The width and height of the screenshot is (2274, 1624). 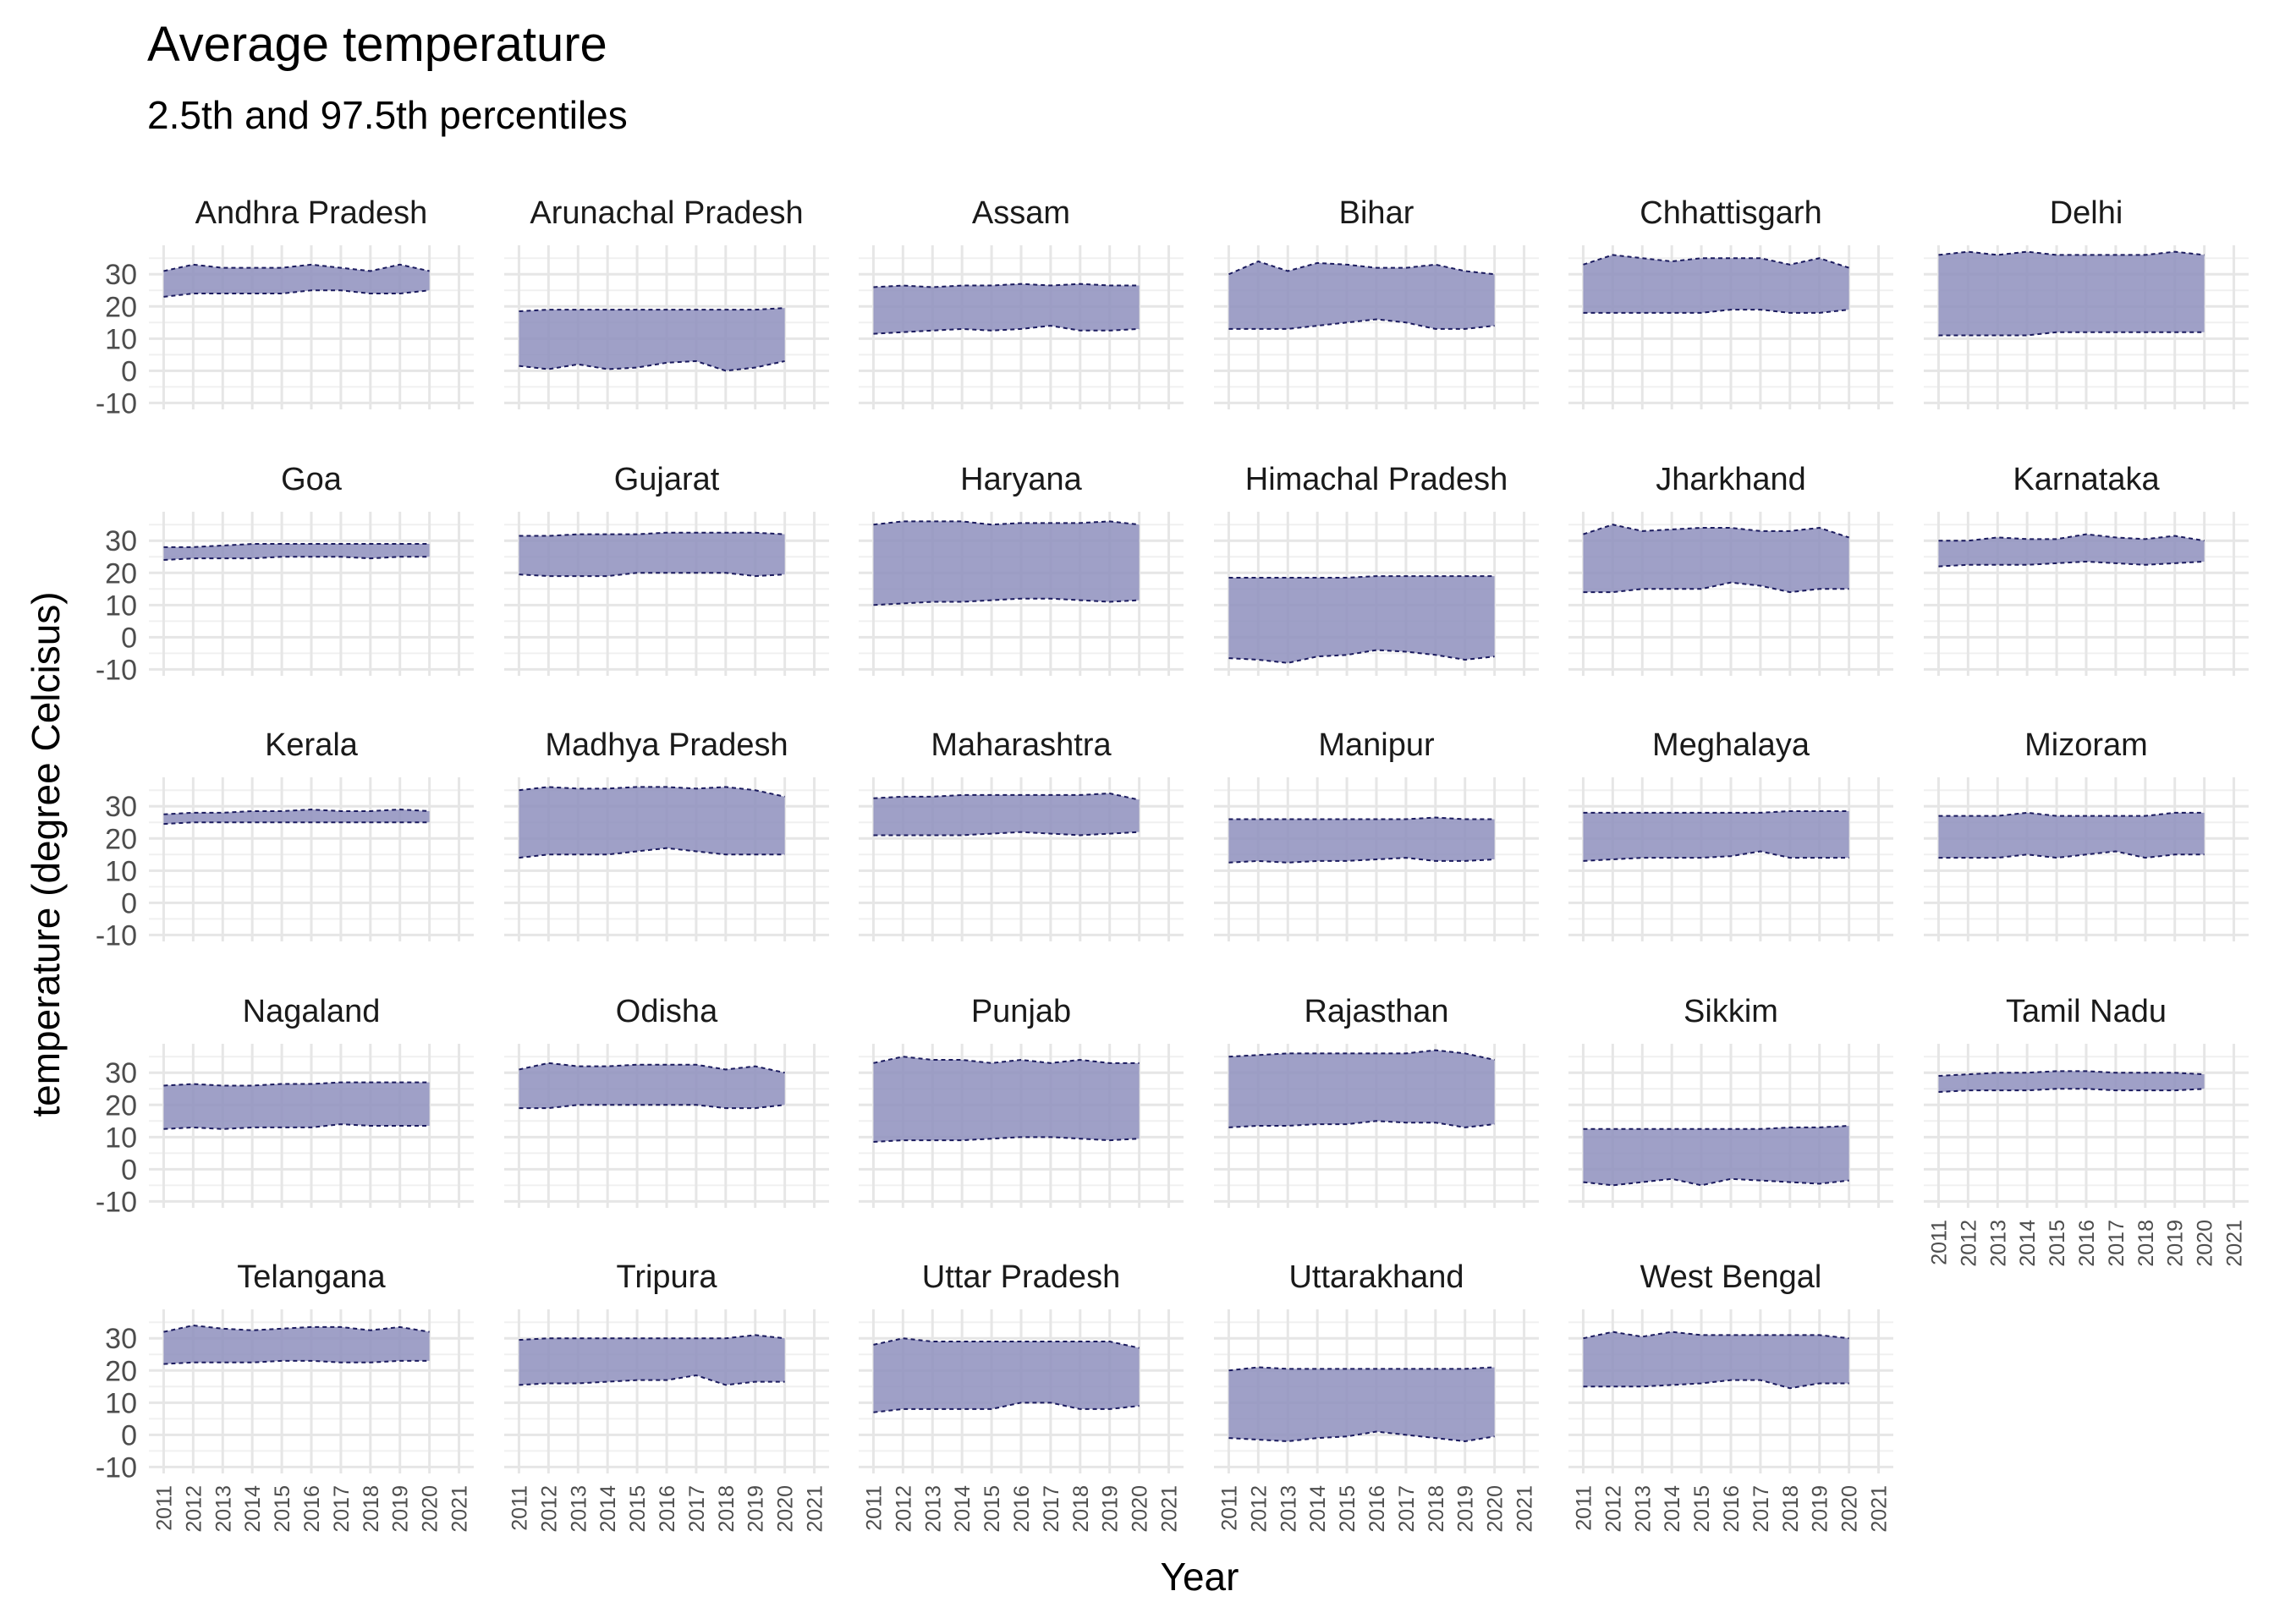 What do you see at coordinates (1730, 834) in the screenshot?
I see `panel-meghalaya: Meghalaya` at bounding box center [1730, 834].